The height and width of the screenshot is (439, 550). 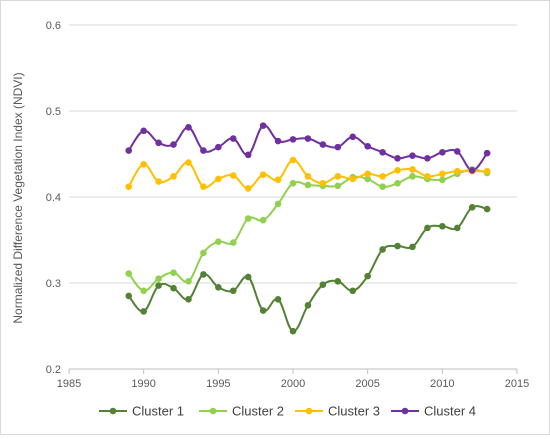 What do you see at coordinates (143, 384) in the screenshot?
I see `x-tick-label: 1990` at bounding box center [143, 384].